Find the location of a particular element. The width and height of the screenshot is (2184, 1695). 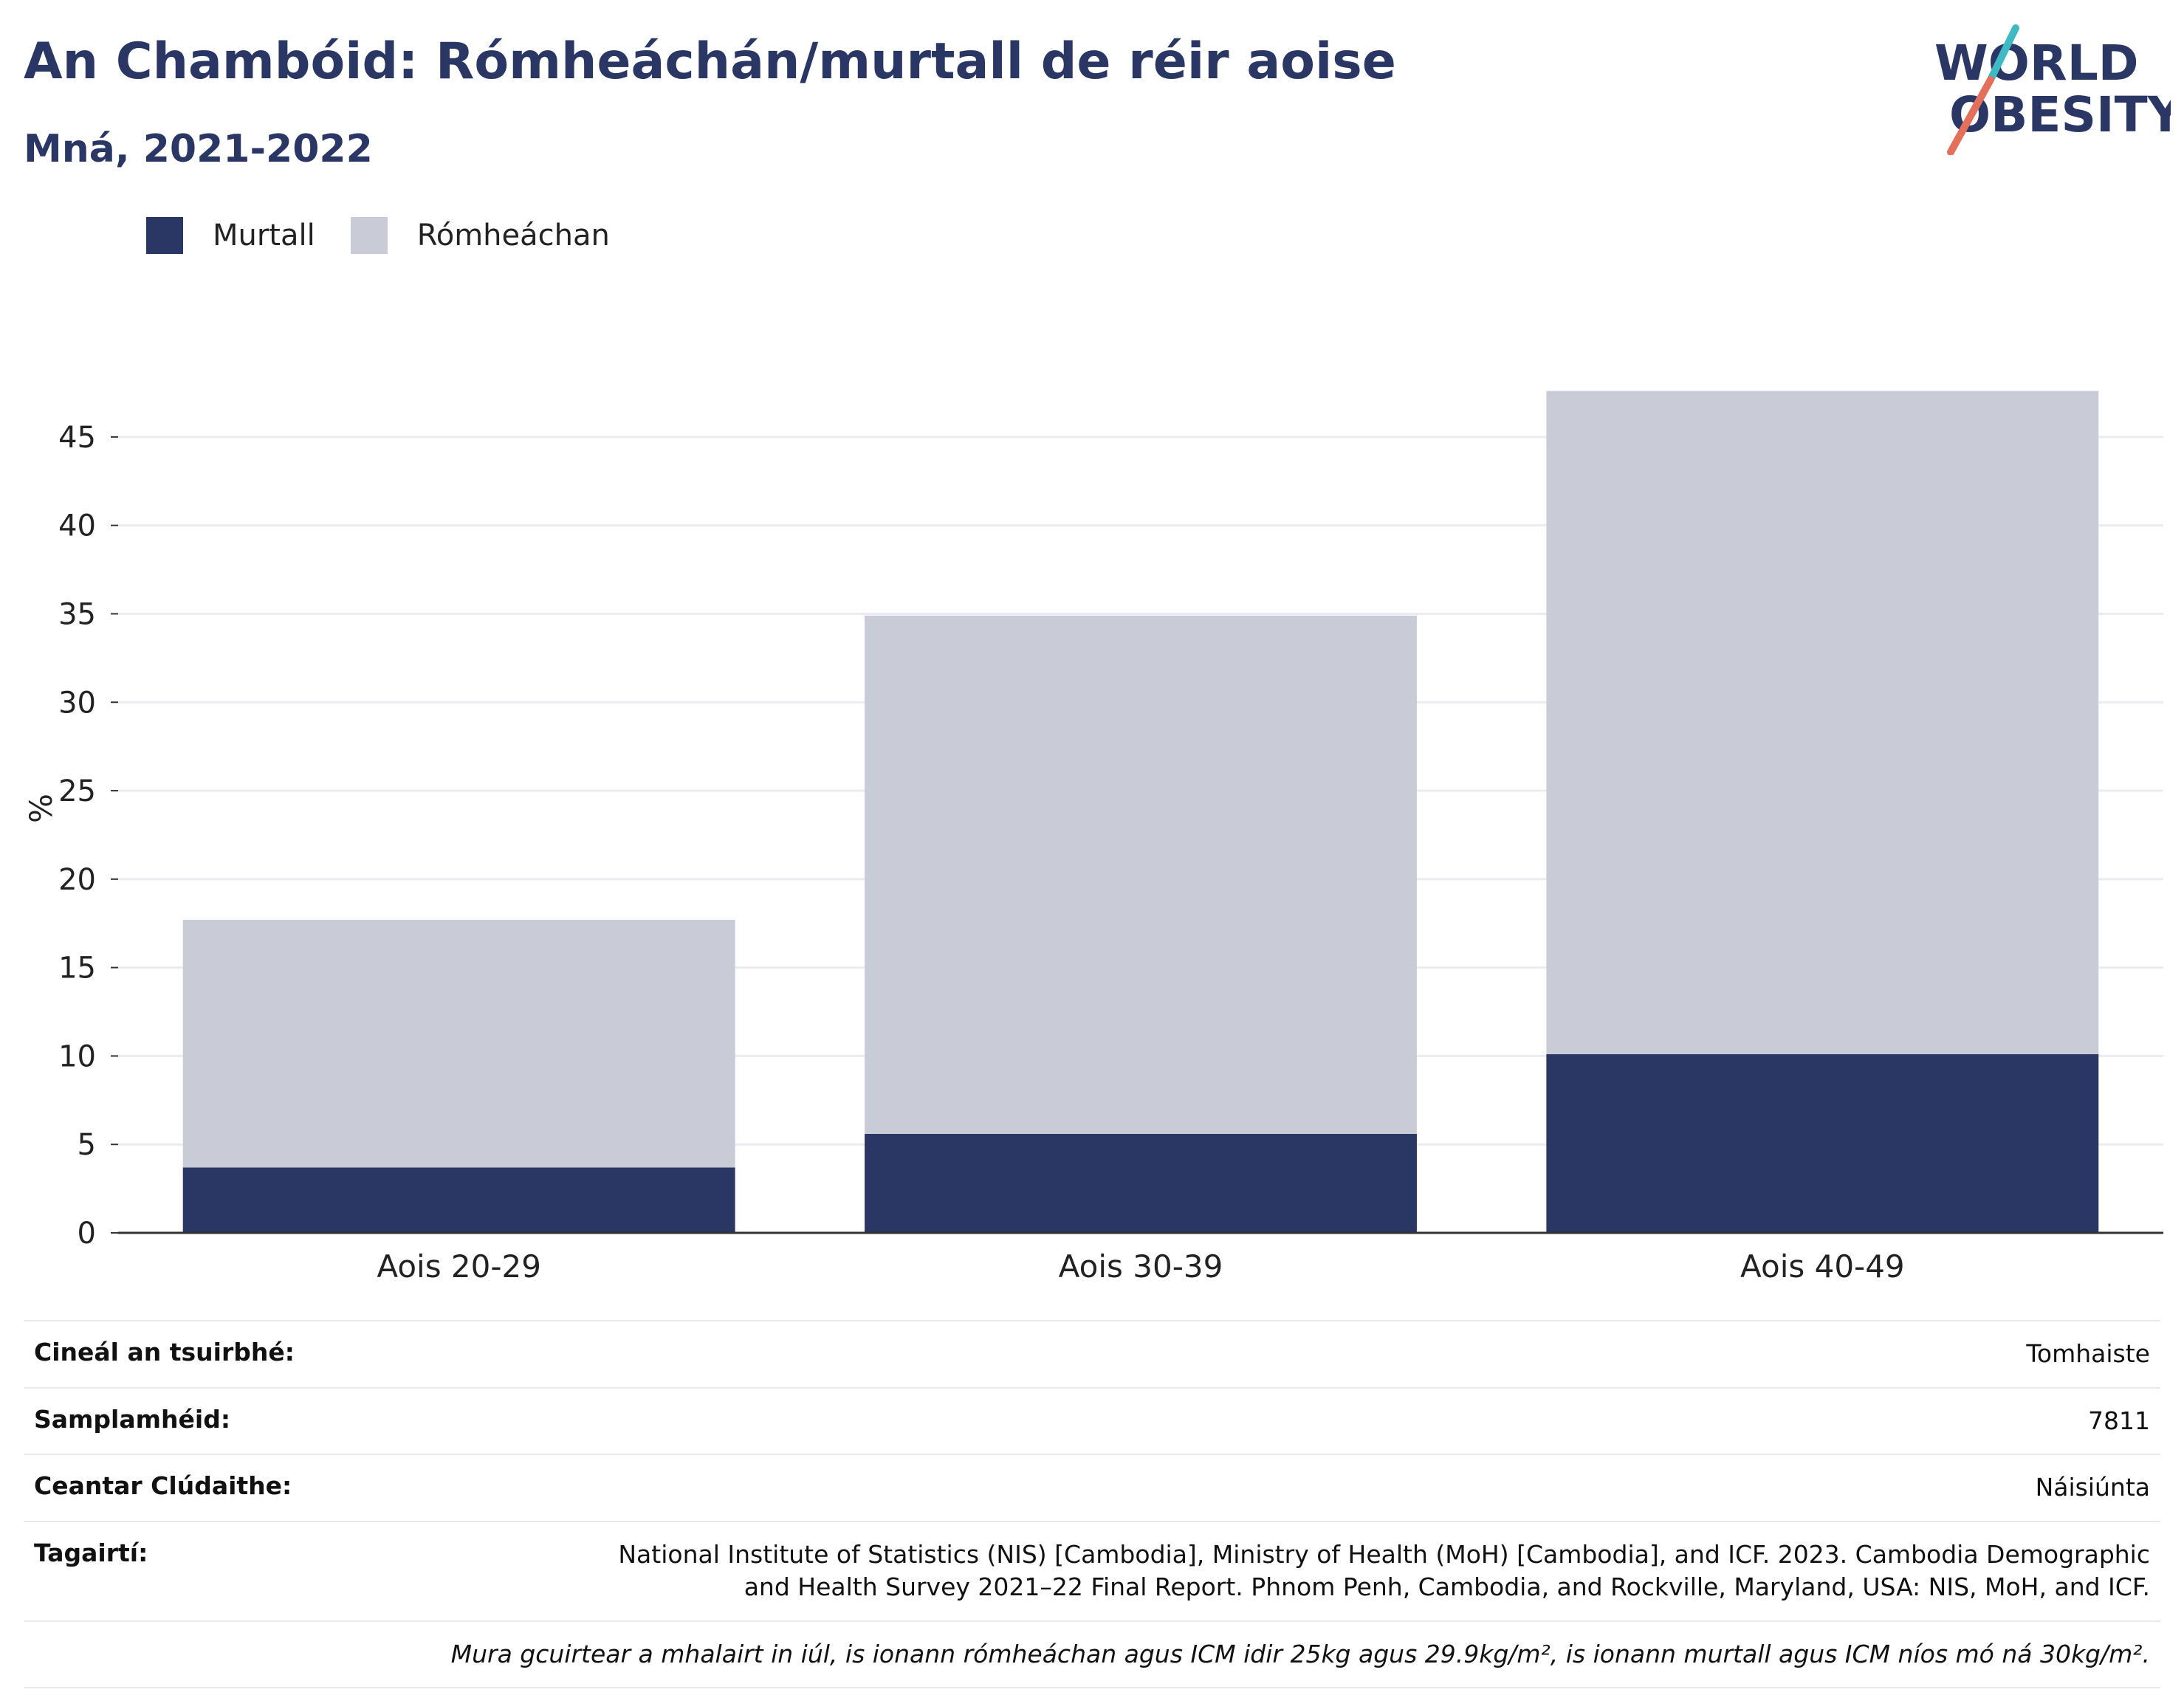

y-tick-label: 35 is located at coordinates (77, 614).